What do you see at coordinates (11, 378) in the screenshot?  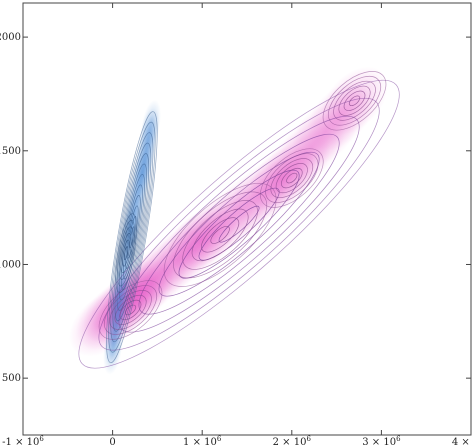 I see `y-tick-label: 500` at bounding box center [11, 378].